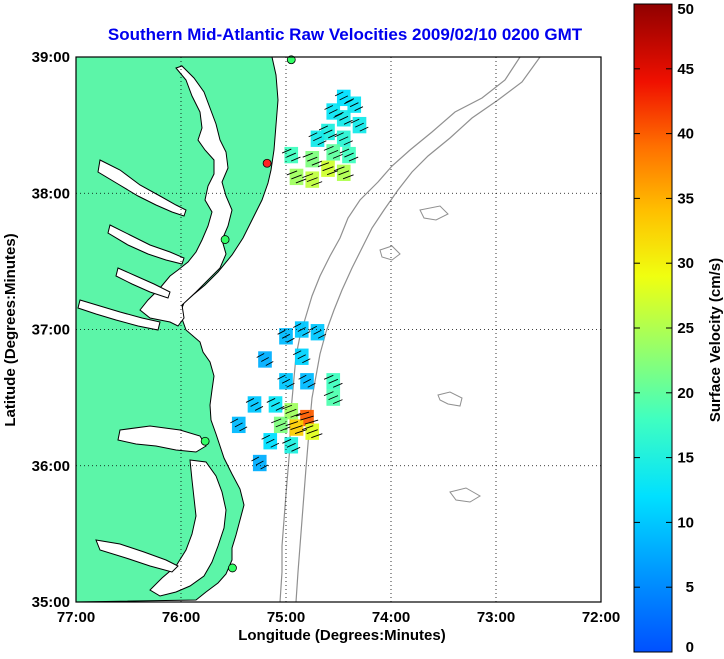  What do you see at coordinates (685, 198) in the screenshot?
I see `colorbar-tick-label: 35` at bounding box center [685, 198].